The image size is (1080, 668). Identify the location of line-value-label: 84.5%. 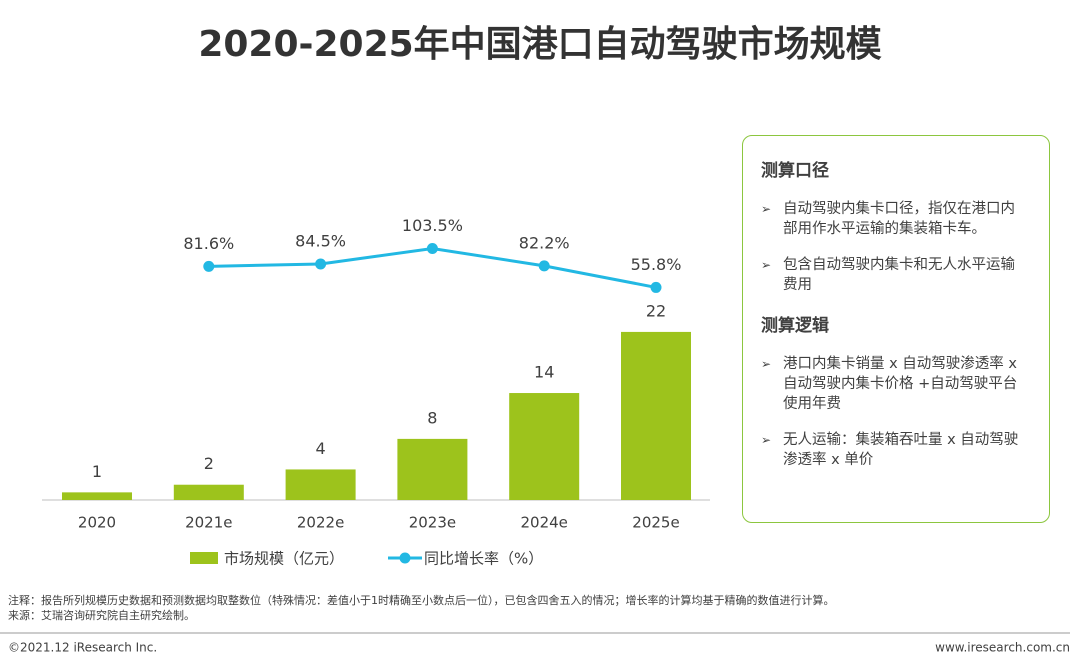
(320, 240).